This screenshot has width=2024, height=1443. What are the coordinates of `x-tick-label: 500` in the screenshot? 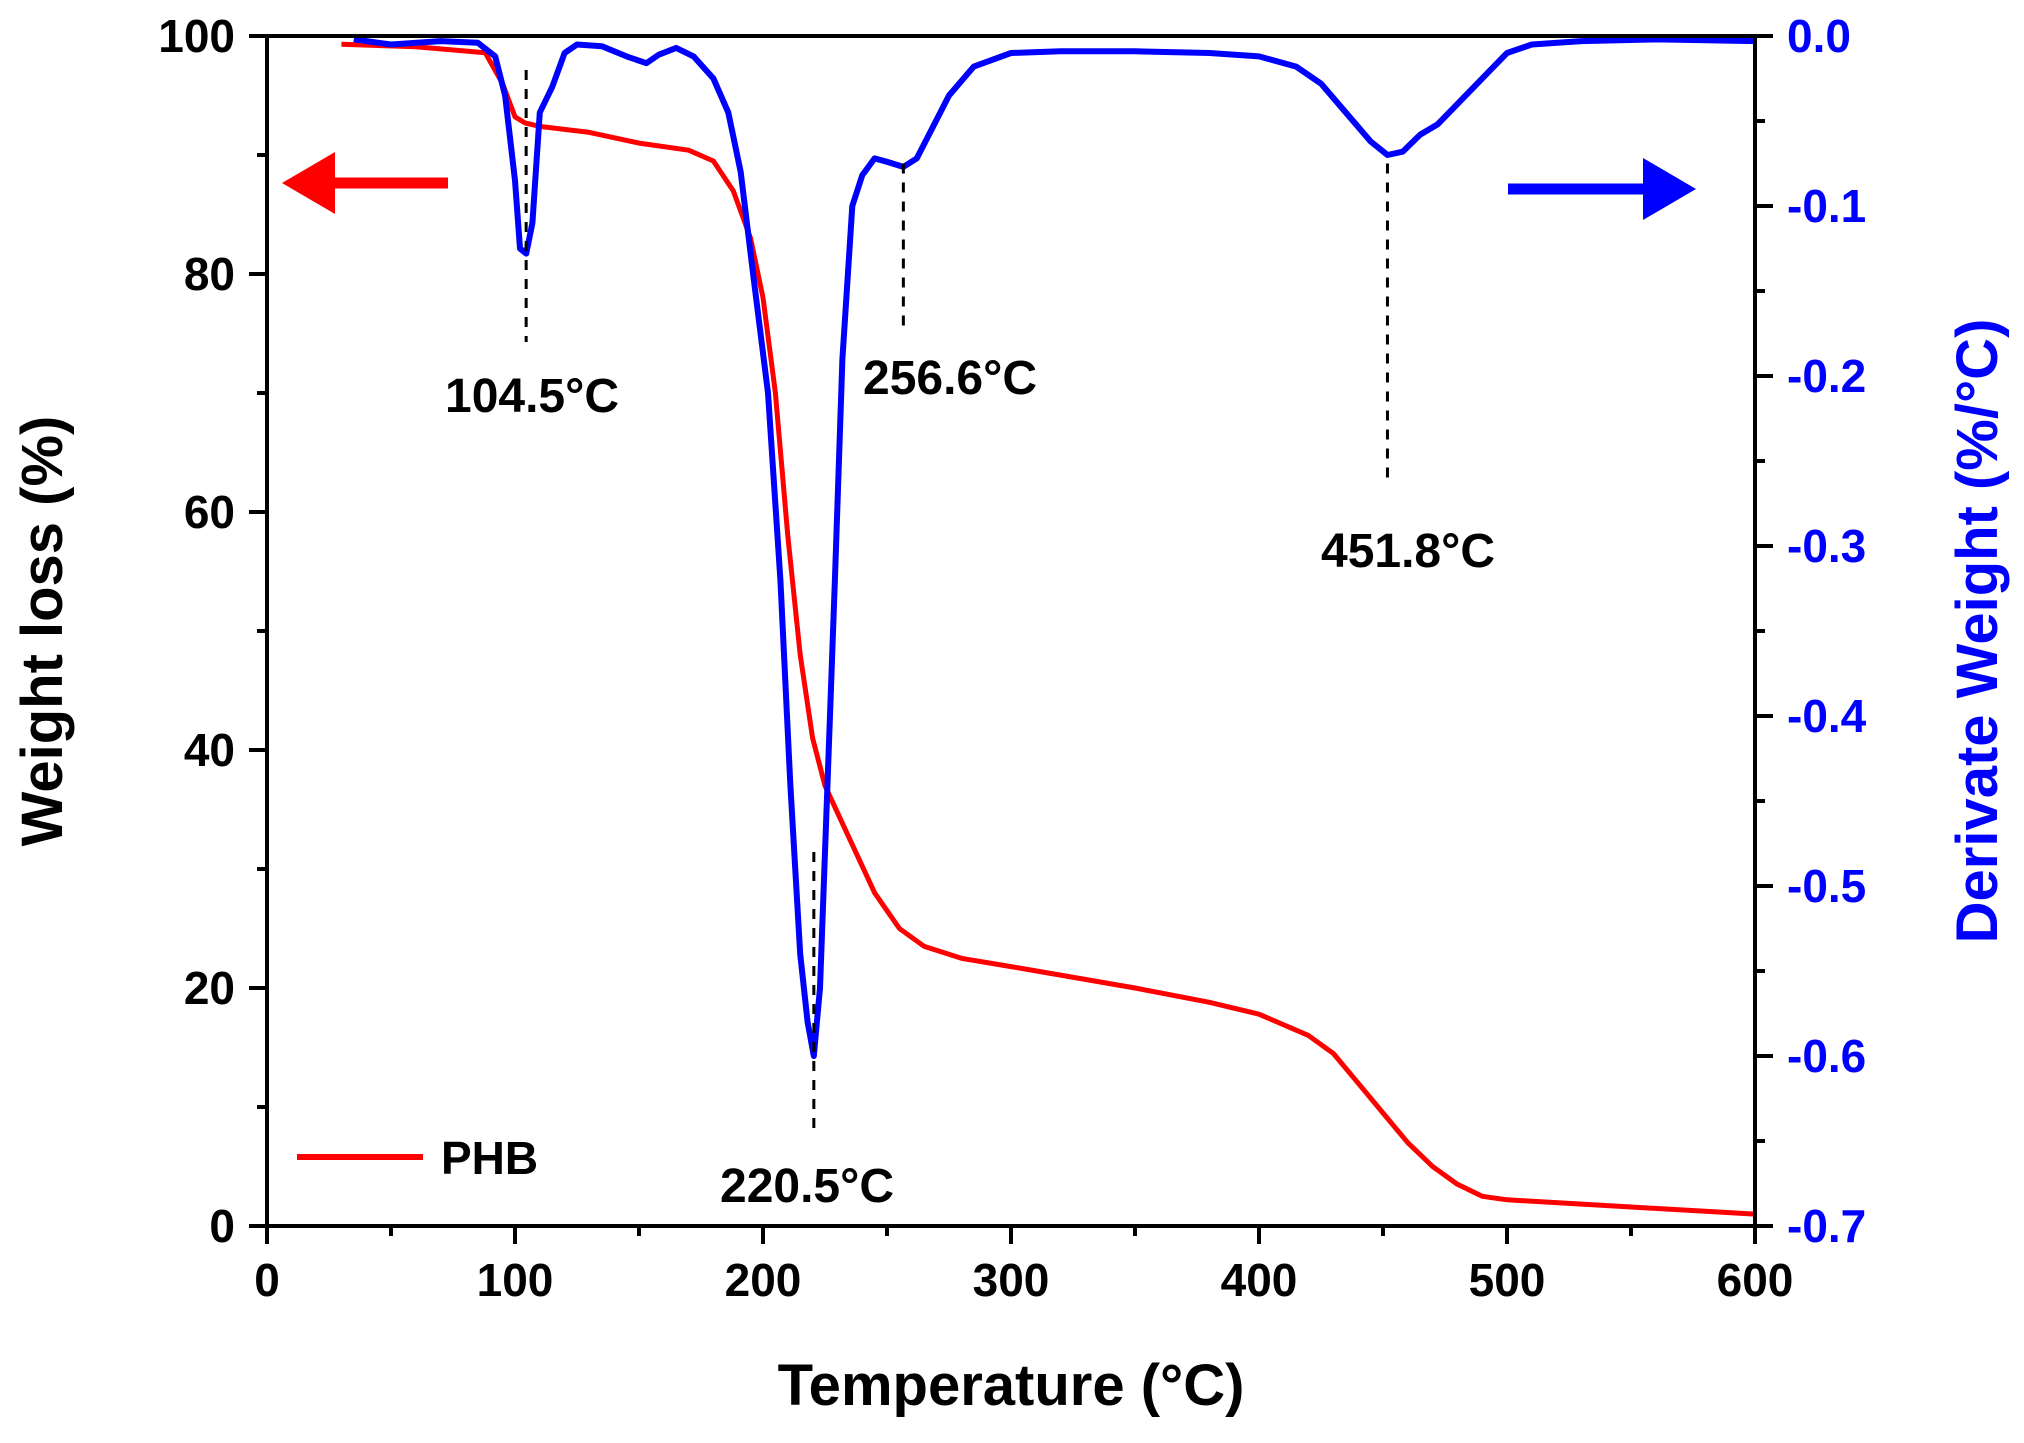 It's located at (1507, 1280).